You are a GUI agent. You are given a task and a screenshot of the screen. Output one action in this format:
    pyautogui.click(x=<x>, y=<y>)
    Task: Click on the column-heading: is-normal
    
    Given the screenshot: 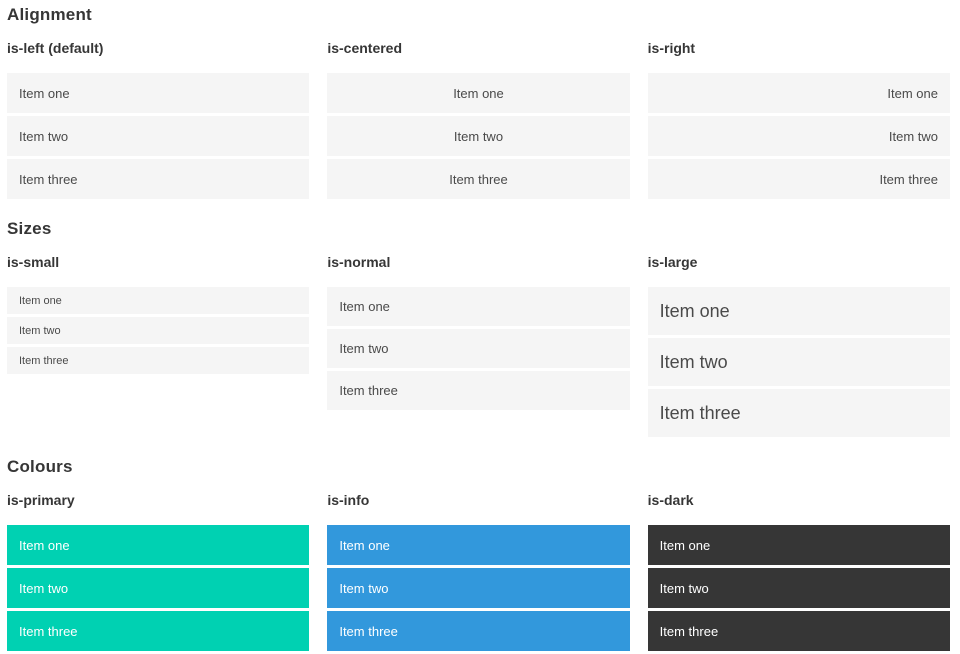 What is the action you would take?
    pyautogui.click(x=359, y=262)
    